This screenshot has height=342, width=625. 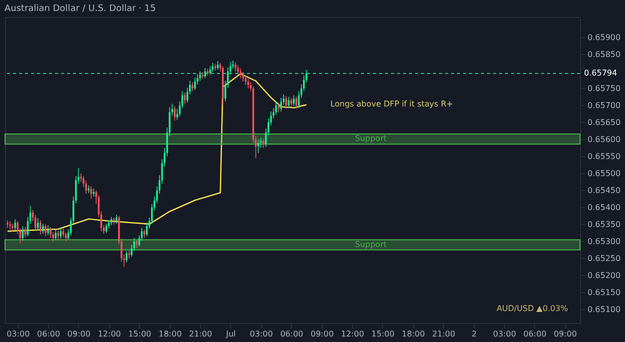 I want to click on y-tick-label: 0.65600, so click(x=604, y=139).